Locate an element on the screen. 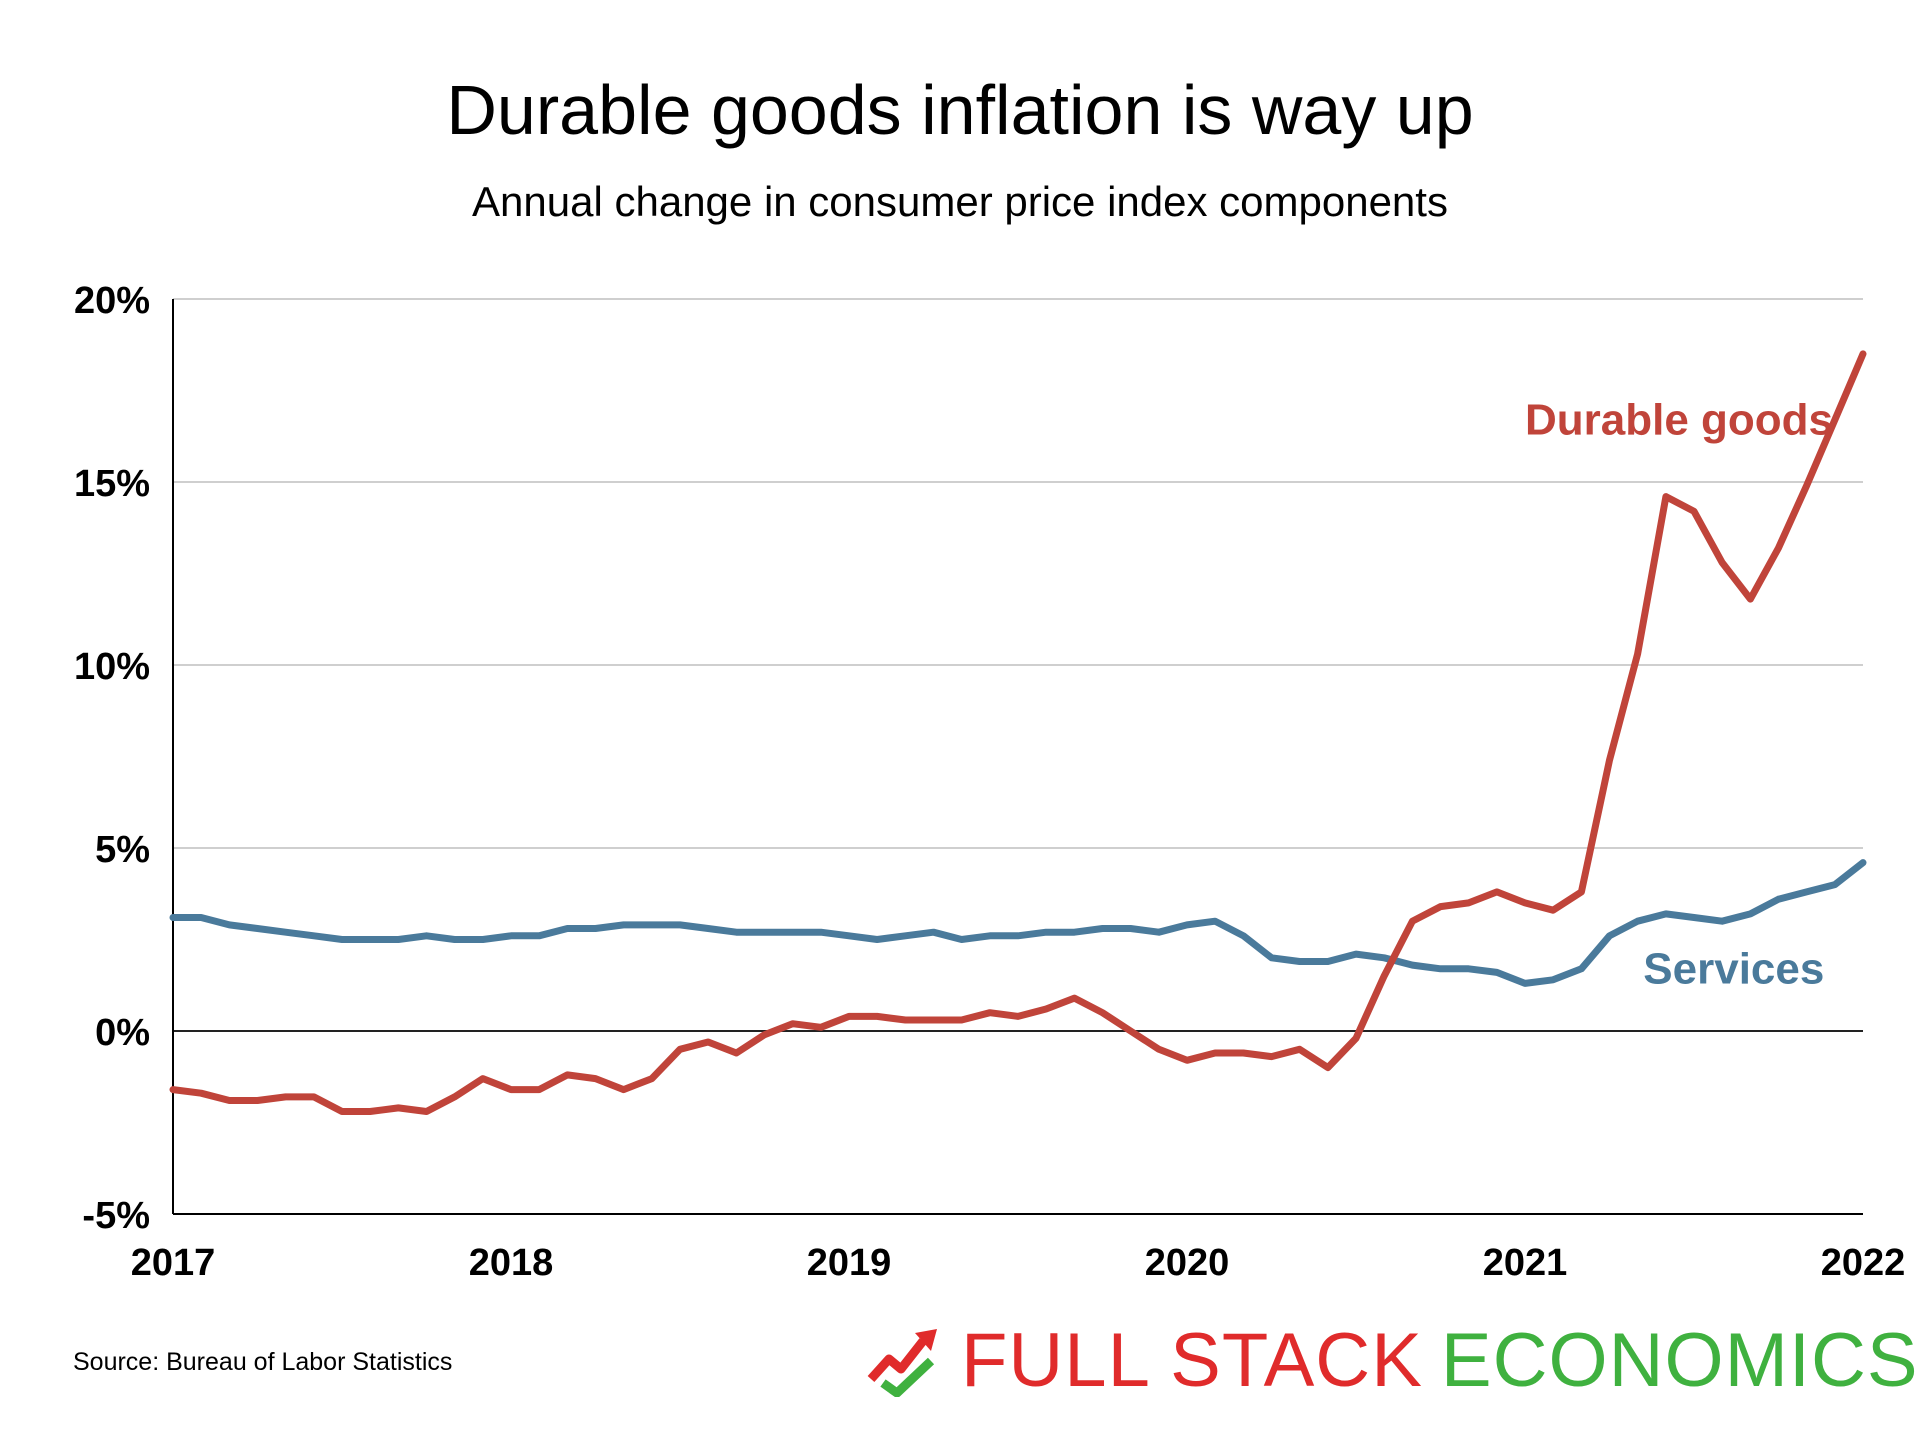 This screenshot has height=1440, width=1920. series-line-services is located at coordinates (1018, 923).